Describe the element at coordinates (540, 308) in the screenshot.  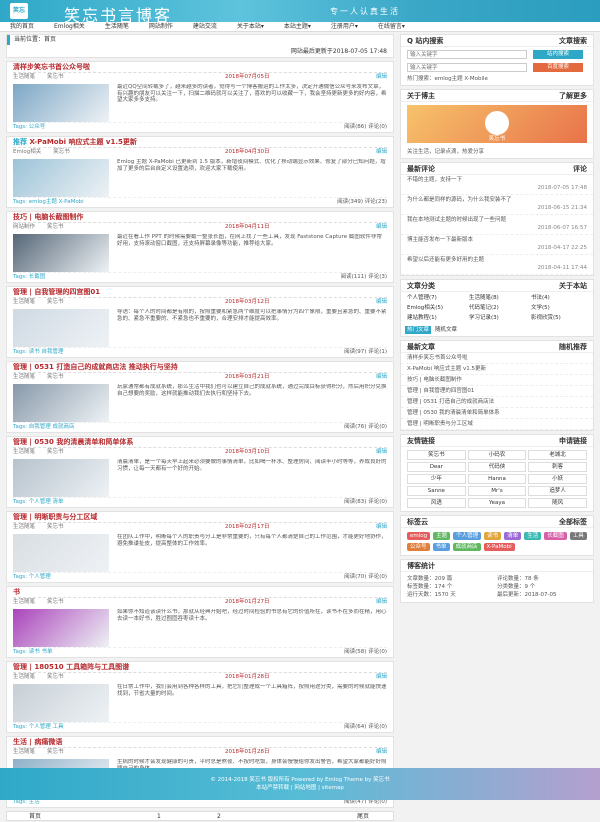
I see `category-link: 文学(5)` at that location.